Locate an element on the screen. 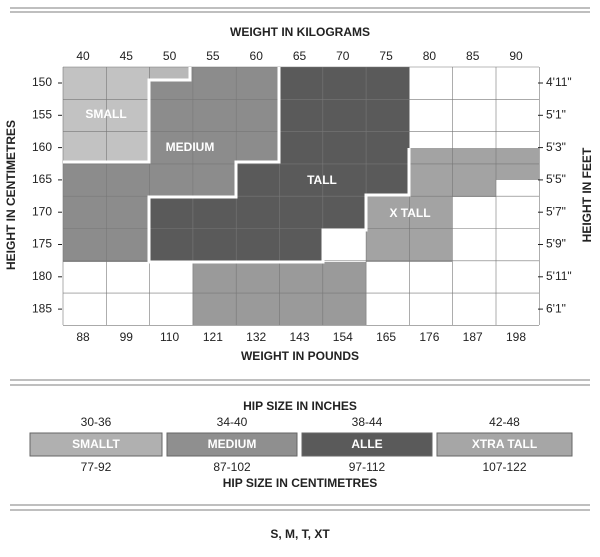  hip-inches: 42-48 is located at coordinates (504, 422).